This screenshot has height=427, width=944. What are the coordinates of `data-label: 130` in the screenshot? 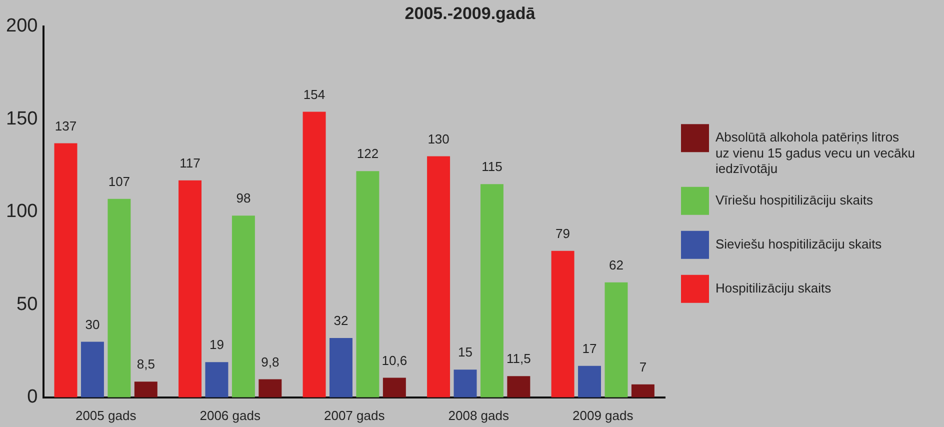 It's located at (439, 138).